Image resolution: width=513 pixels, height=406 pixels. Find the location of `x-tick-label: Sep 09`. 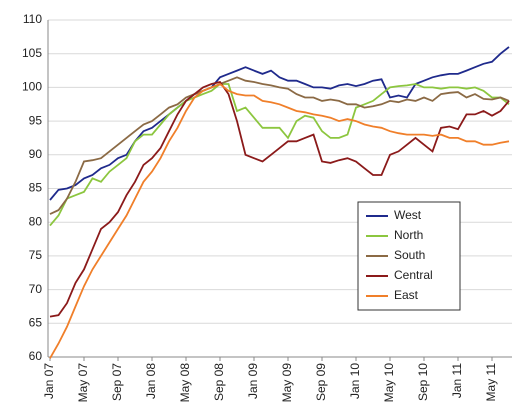

x-tick-label: Sep 09 is located at coordinates (321, 382).